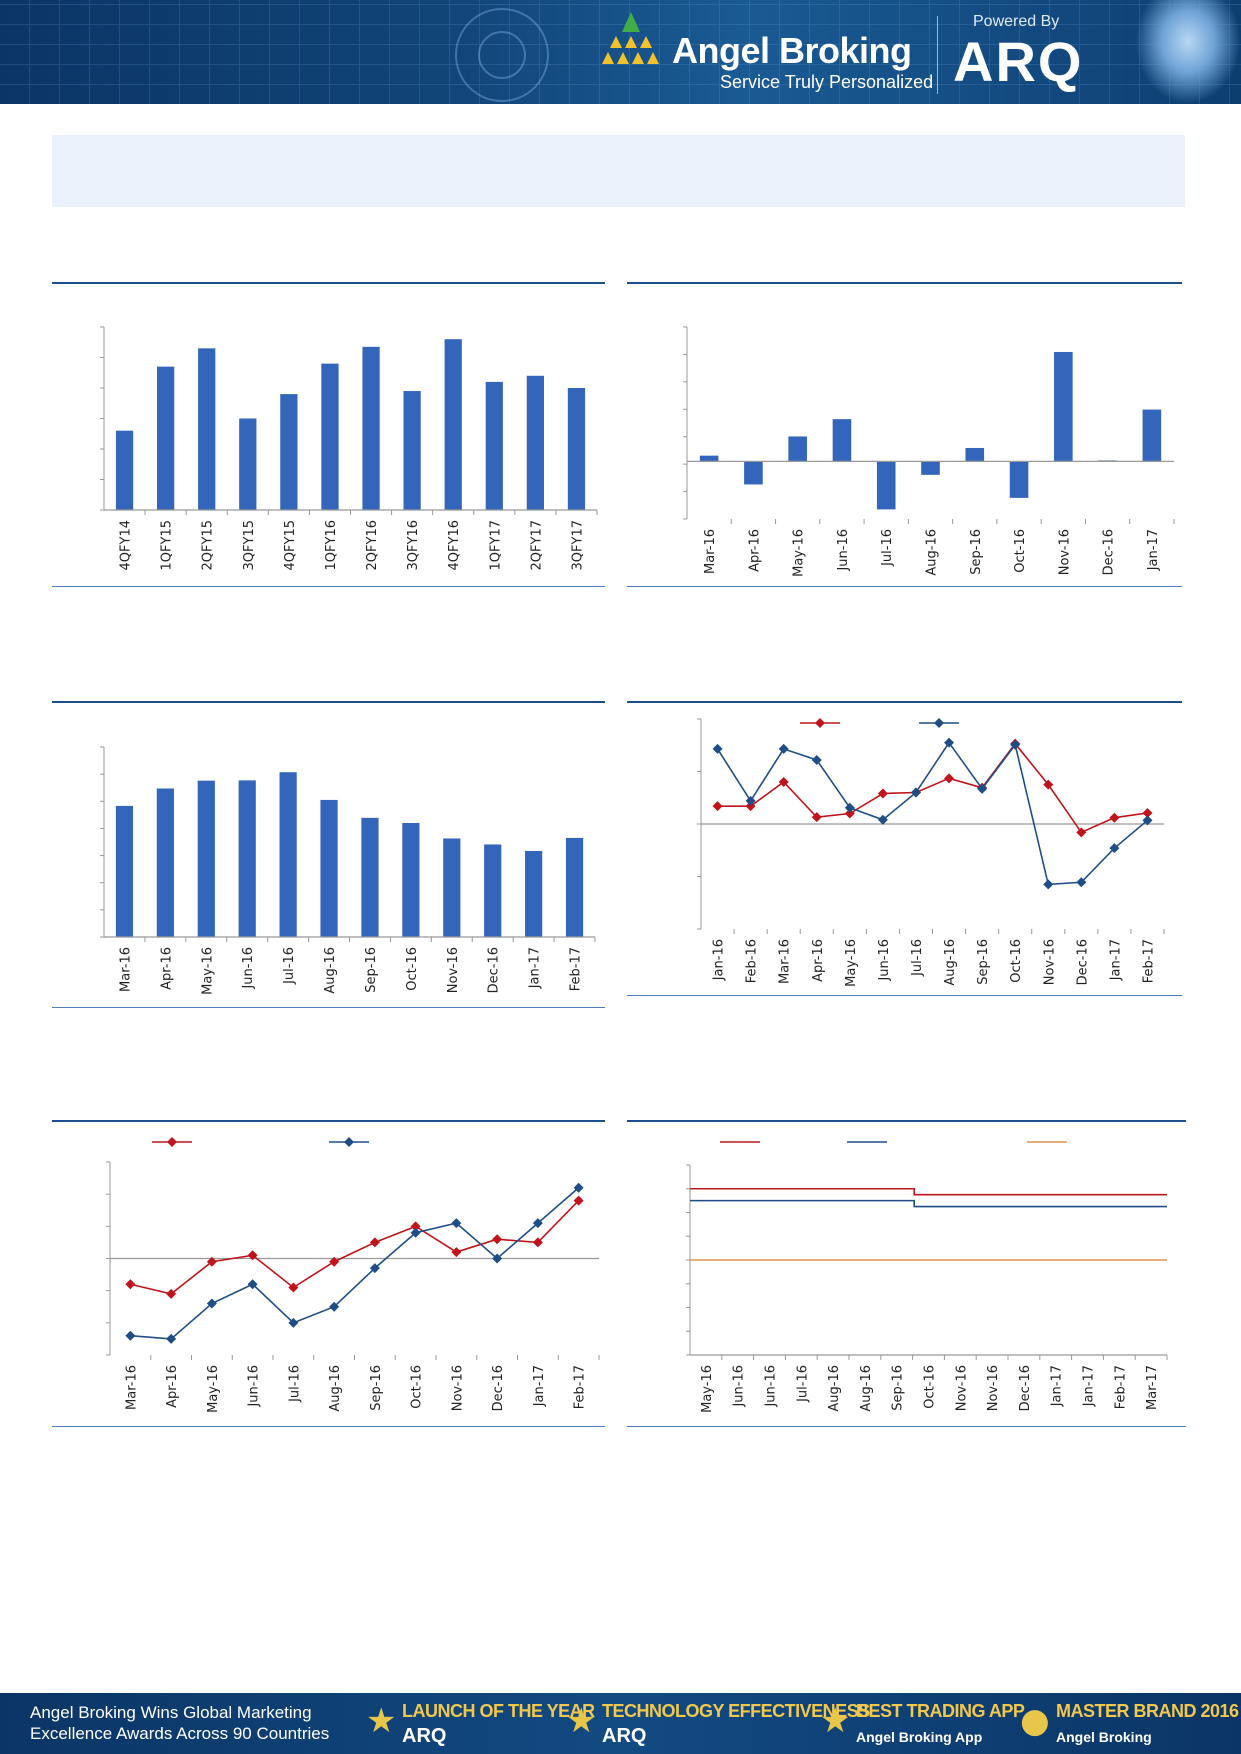  What do you see at coordinates (372, 545) in the screenshot?
I see `x-tick-label: 2QFY16` at bounding box center [372, 545].